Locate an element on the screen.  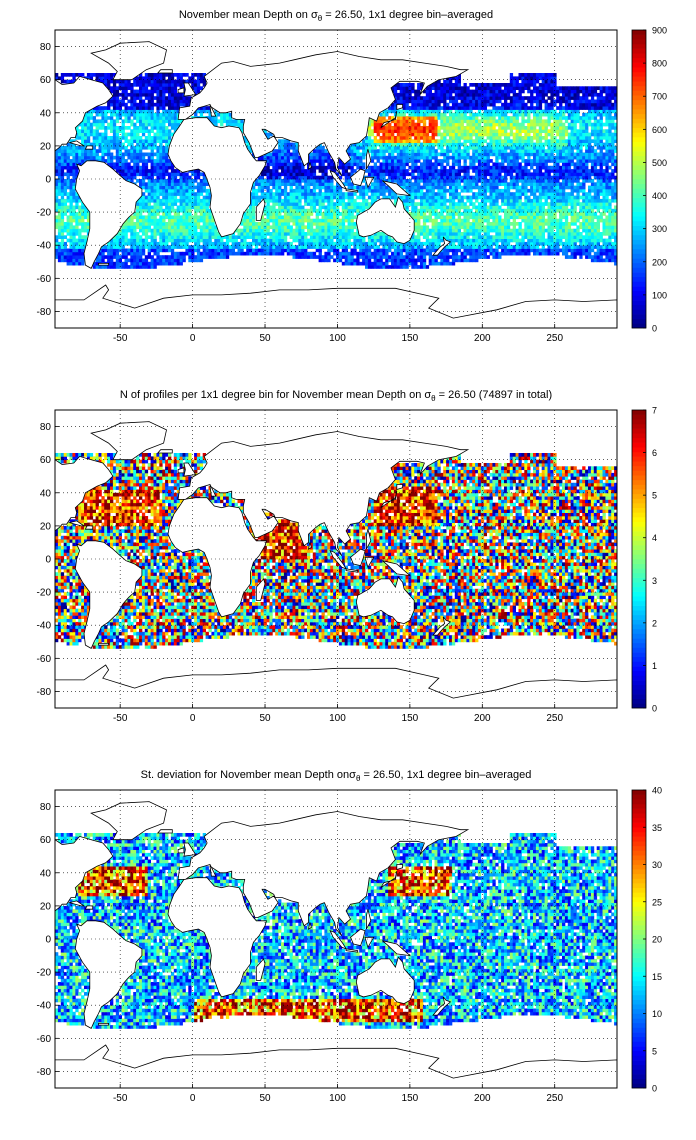
y-tick-label: 0 is located at coordinates (48, 560).